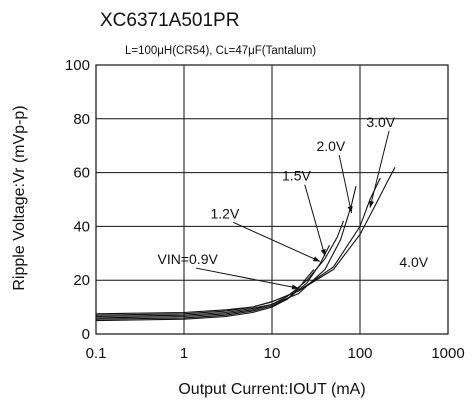 The width and height of the screenshot is (472, 405). What do you see at coordinates (413, 262) in the screenshot?
I see `curve-label: 4.0V` at bounding box center [413, 262].